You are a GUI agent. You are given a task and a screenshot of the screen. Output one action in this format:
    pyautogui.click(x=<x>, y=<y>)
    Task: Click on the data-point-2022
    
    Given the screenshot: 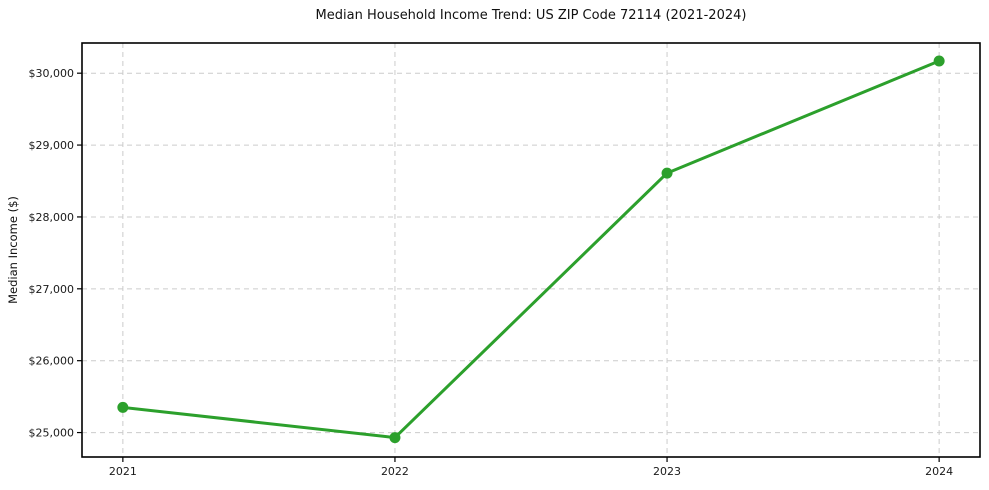 What is the action you would take?
    pyautogui.click(x=395, y=438)
    